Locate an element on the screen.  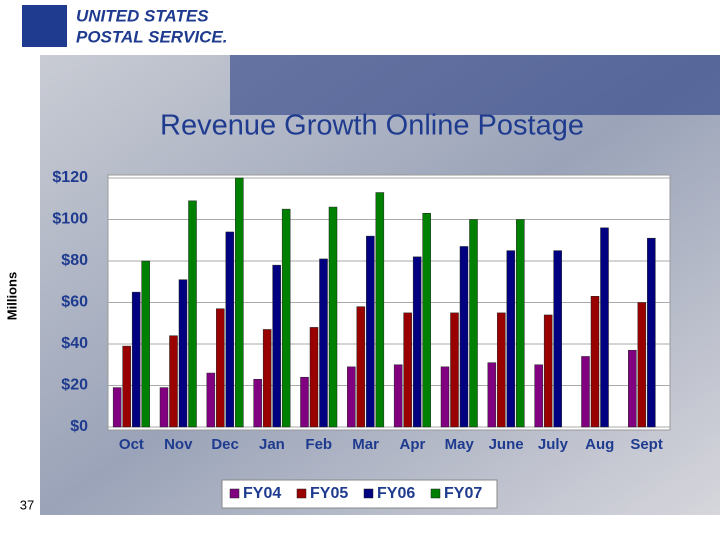
background-band is located at coordinates (475, 85).